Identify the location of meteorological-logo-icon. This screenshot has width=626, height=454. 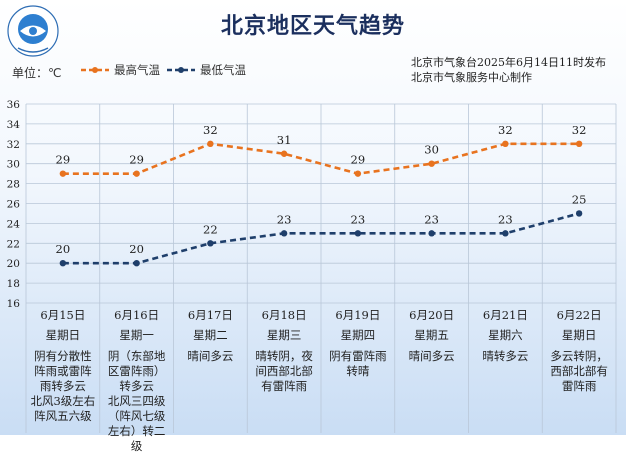
(33, 31).